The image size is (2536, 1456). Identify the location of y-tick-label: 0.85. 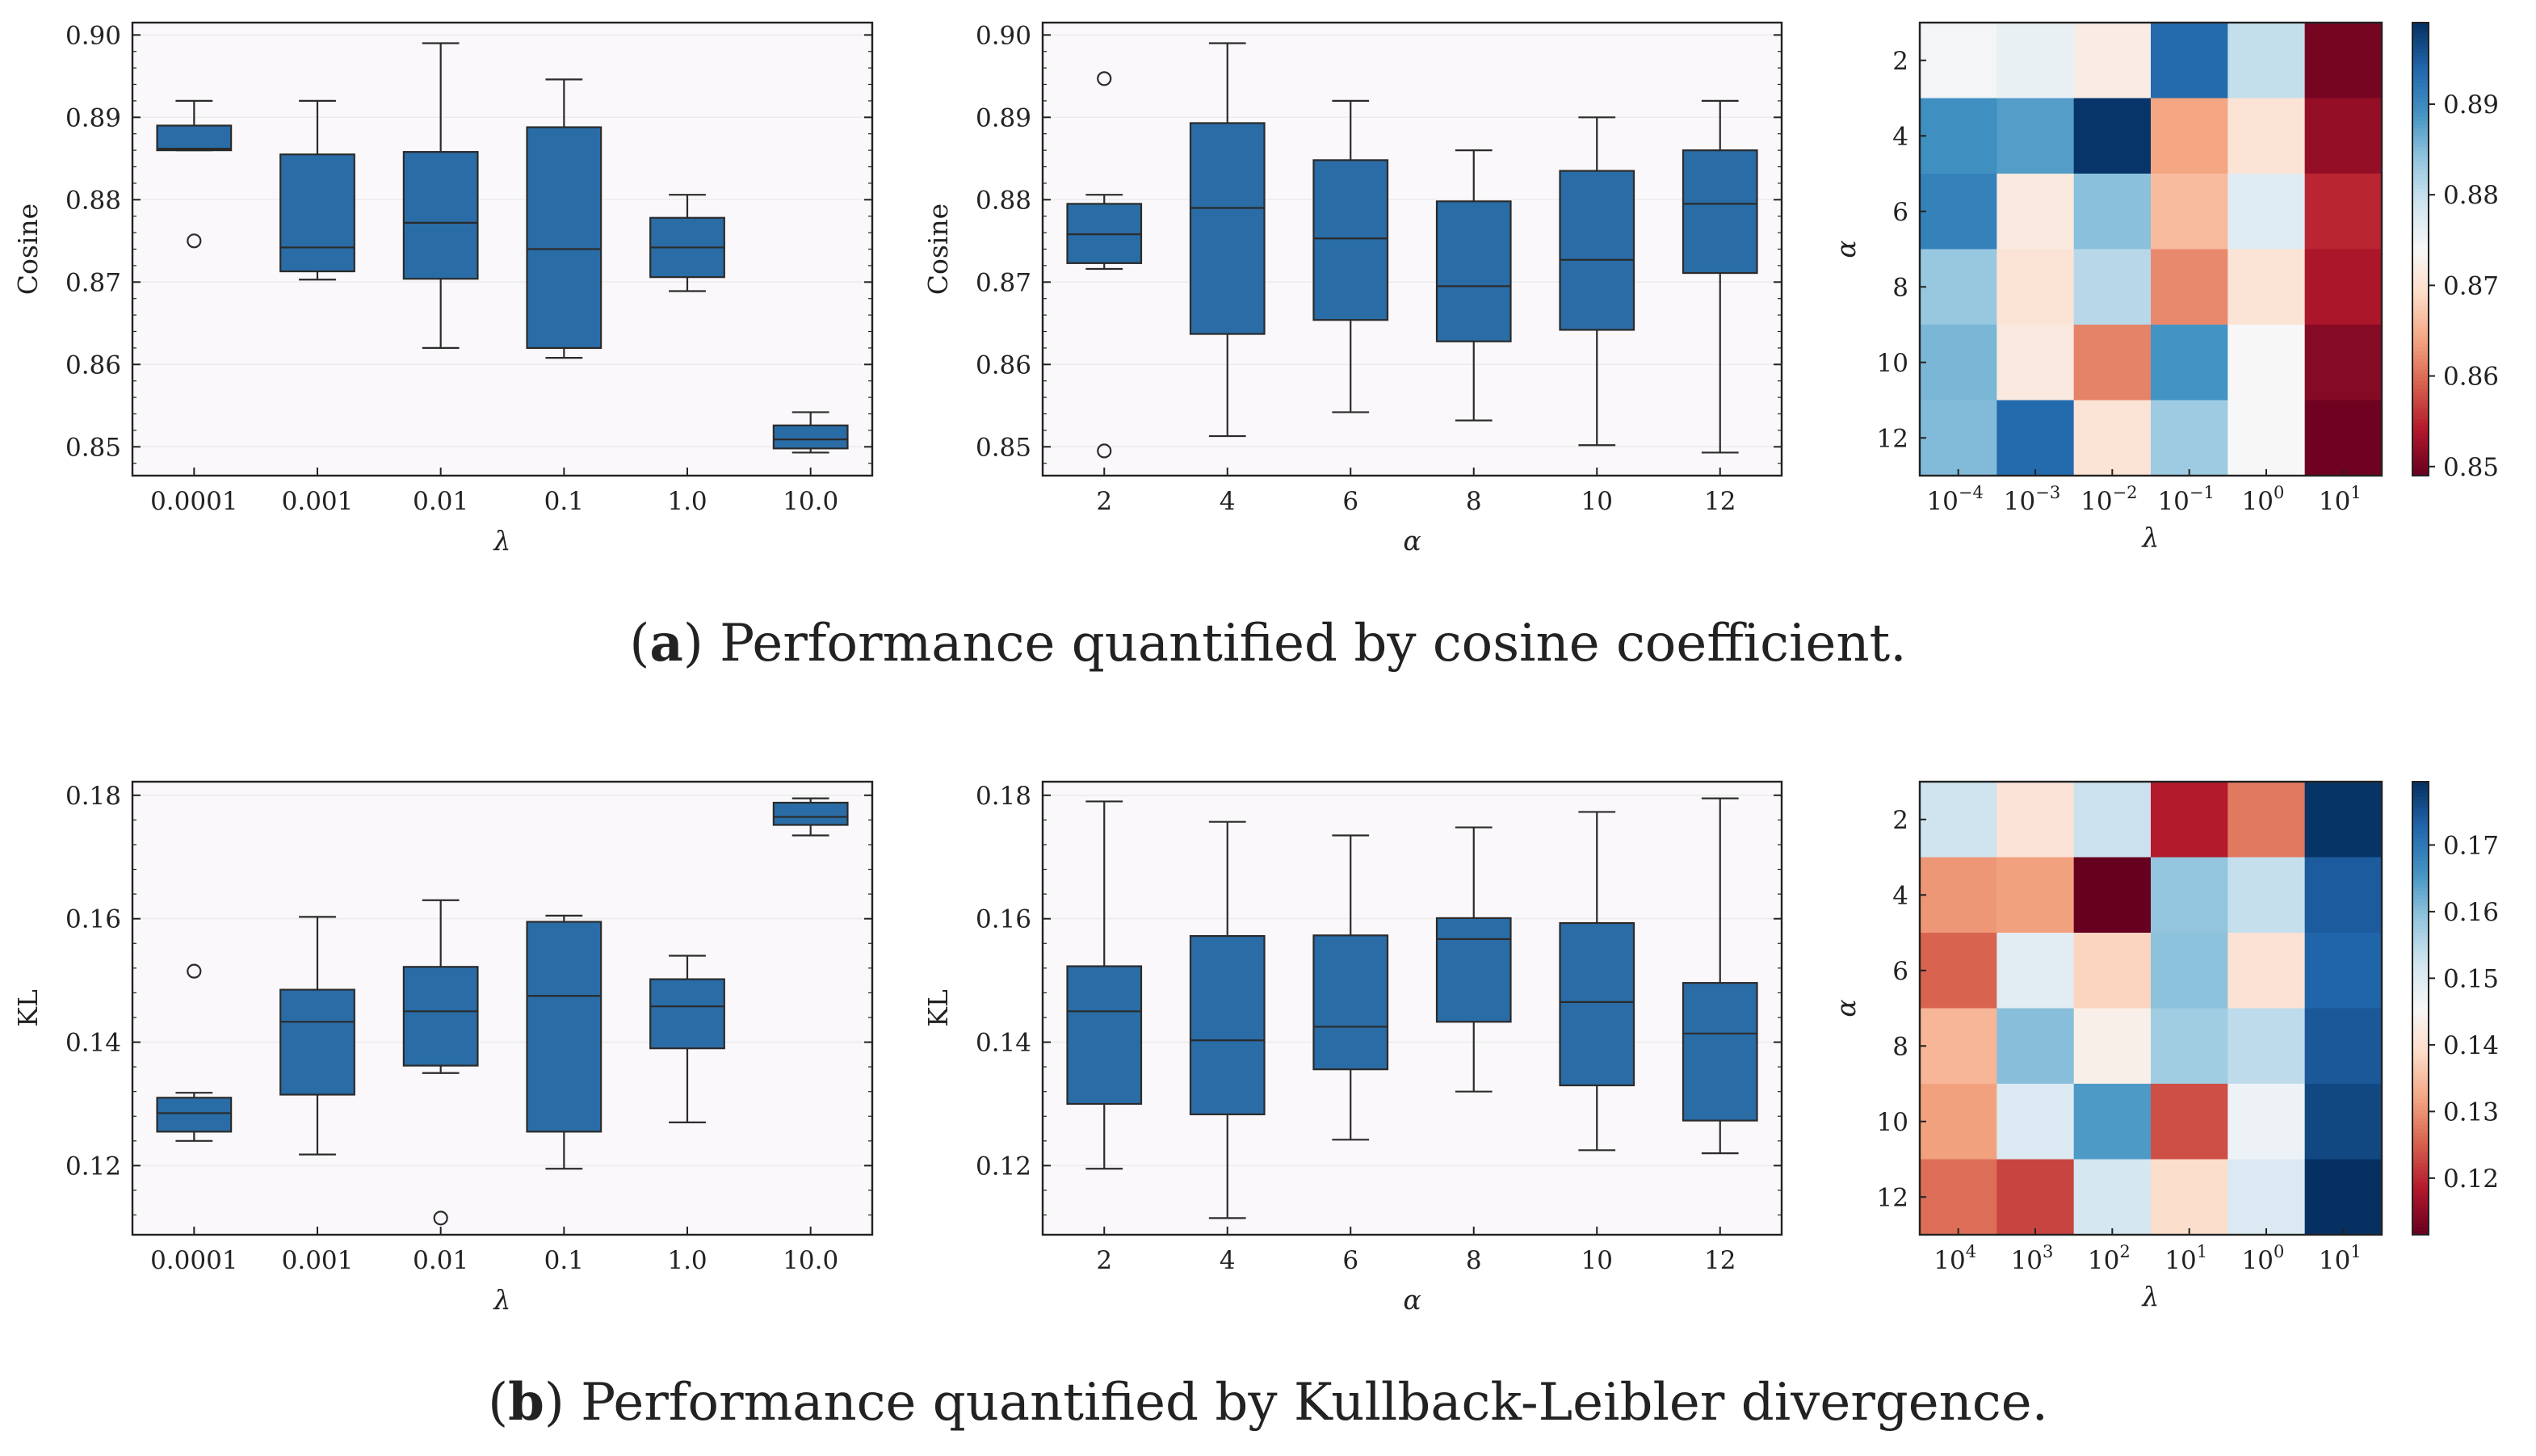
(93, 447).